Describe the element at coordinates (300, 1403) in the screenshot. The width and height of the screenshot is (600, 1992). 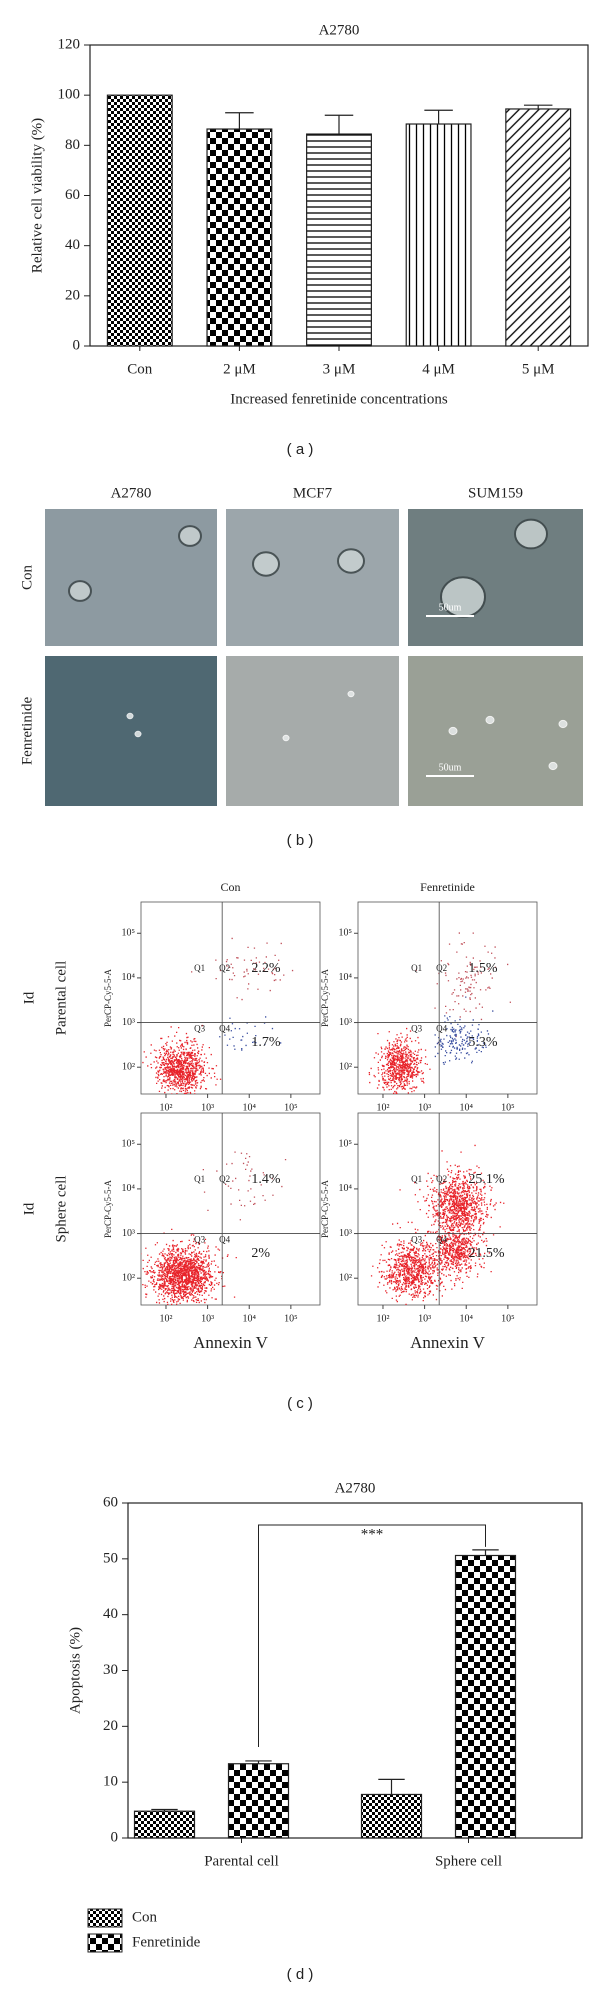
I see `panel-label: ( c )` at that location.